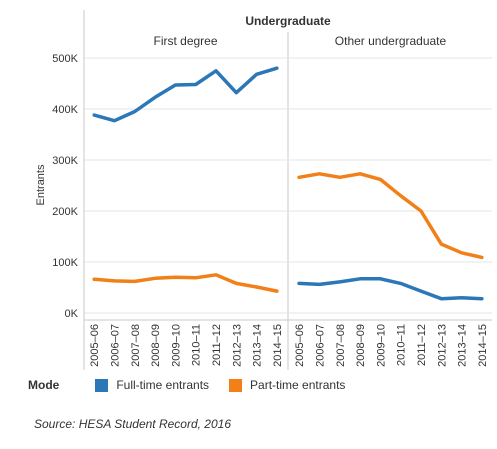  What do you see at coordinates (102, 385) in the screenshot?
I see `legend-swatch-full-time` at bounding box center [102, 385].